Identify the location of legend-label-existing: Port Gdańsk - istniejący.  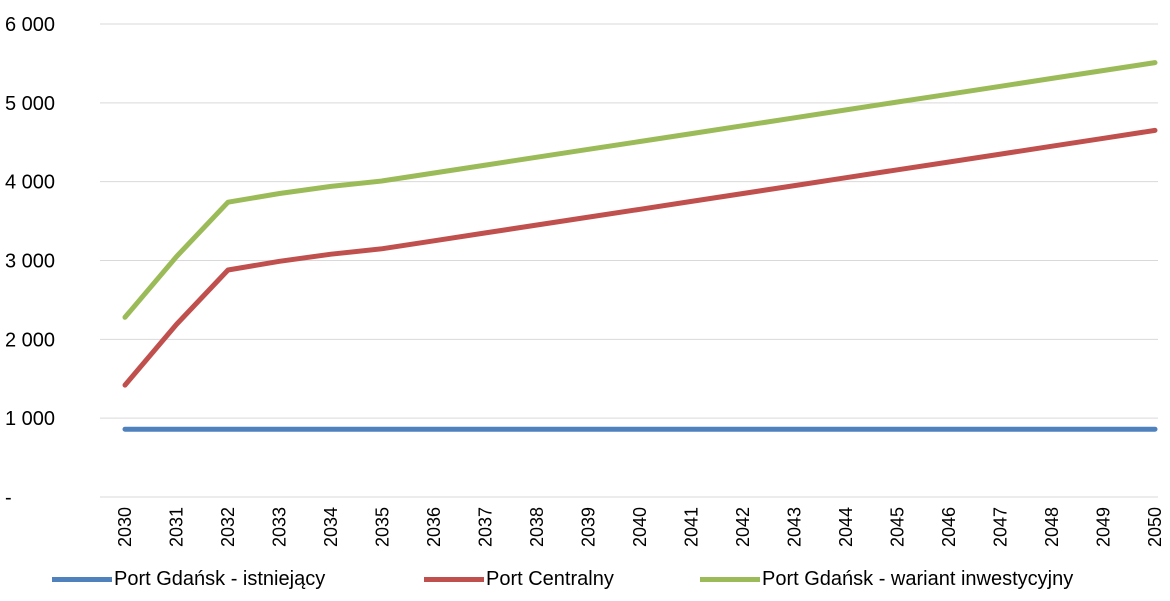
(220, 578).